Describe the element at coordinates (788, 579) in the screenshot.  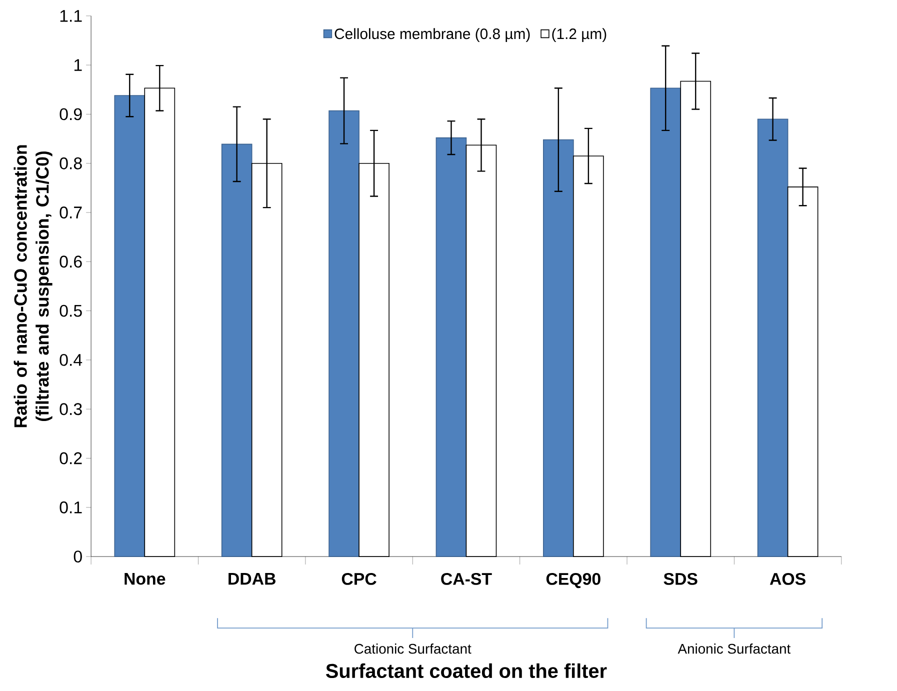
I see `x-tick-label: AOS` at that location.